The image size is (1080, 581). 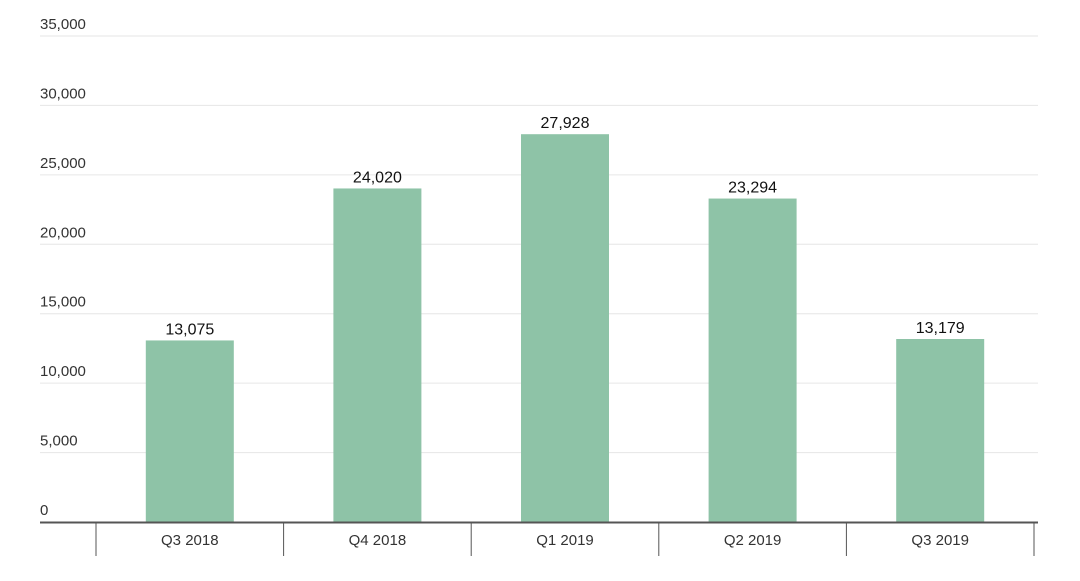 I want to click on x-axis, so click(x=539, y=538).